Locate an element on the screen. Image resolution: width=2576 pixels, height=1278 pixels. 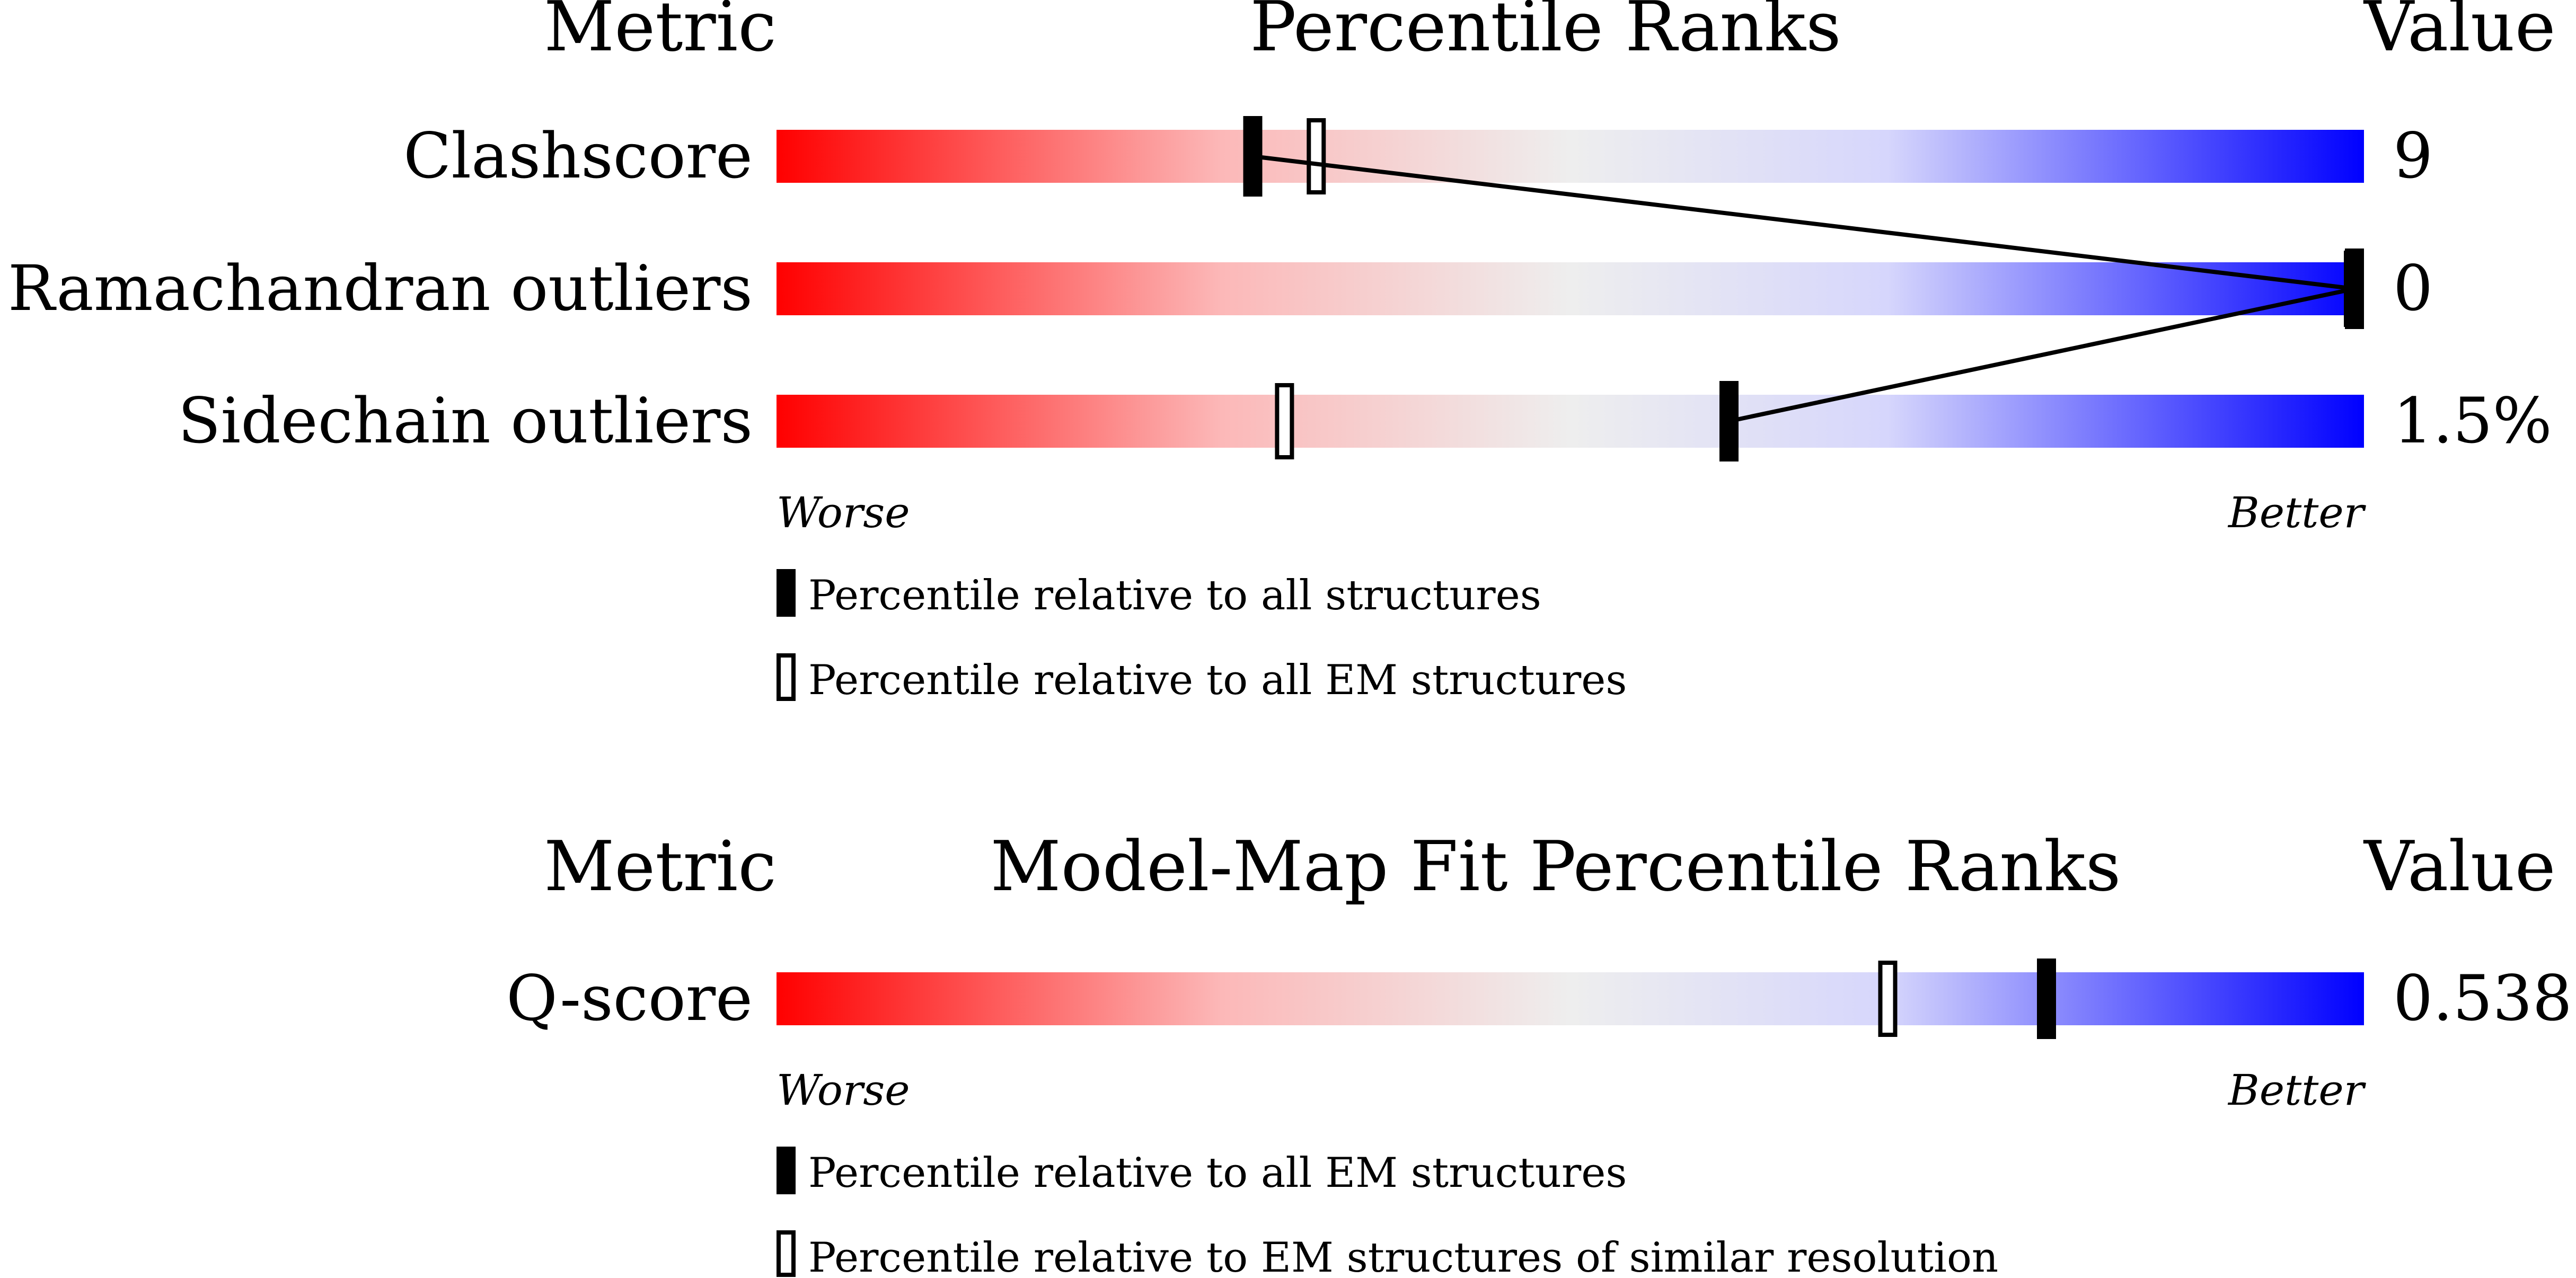
metric-name: Sidechain outliers is located at coordinates (465, 420).